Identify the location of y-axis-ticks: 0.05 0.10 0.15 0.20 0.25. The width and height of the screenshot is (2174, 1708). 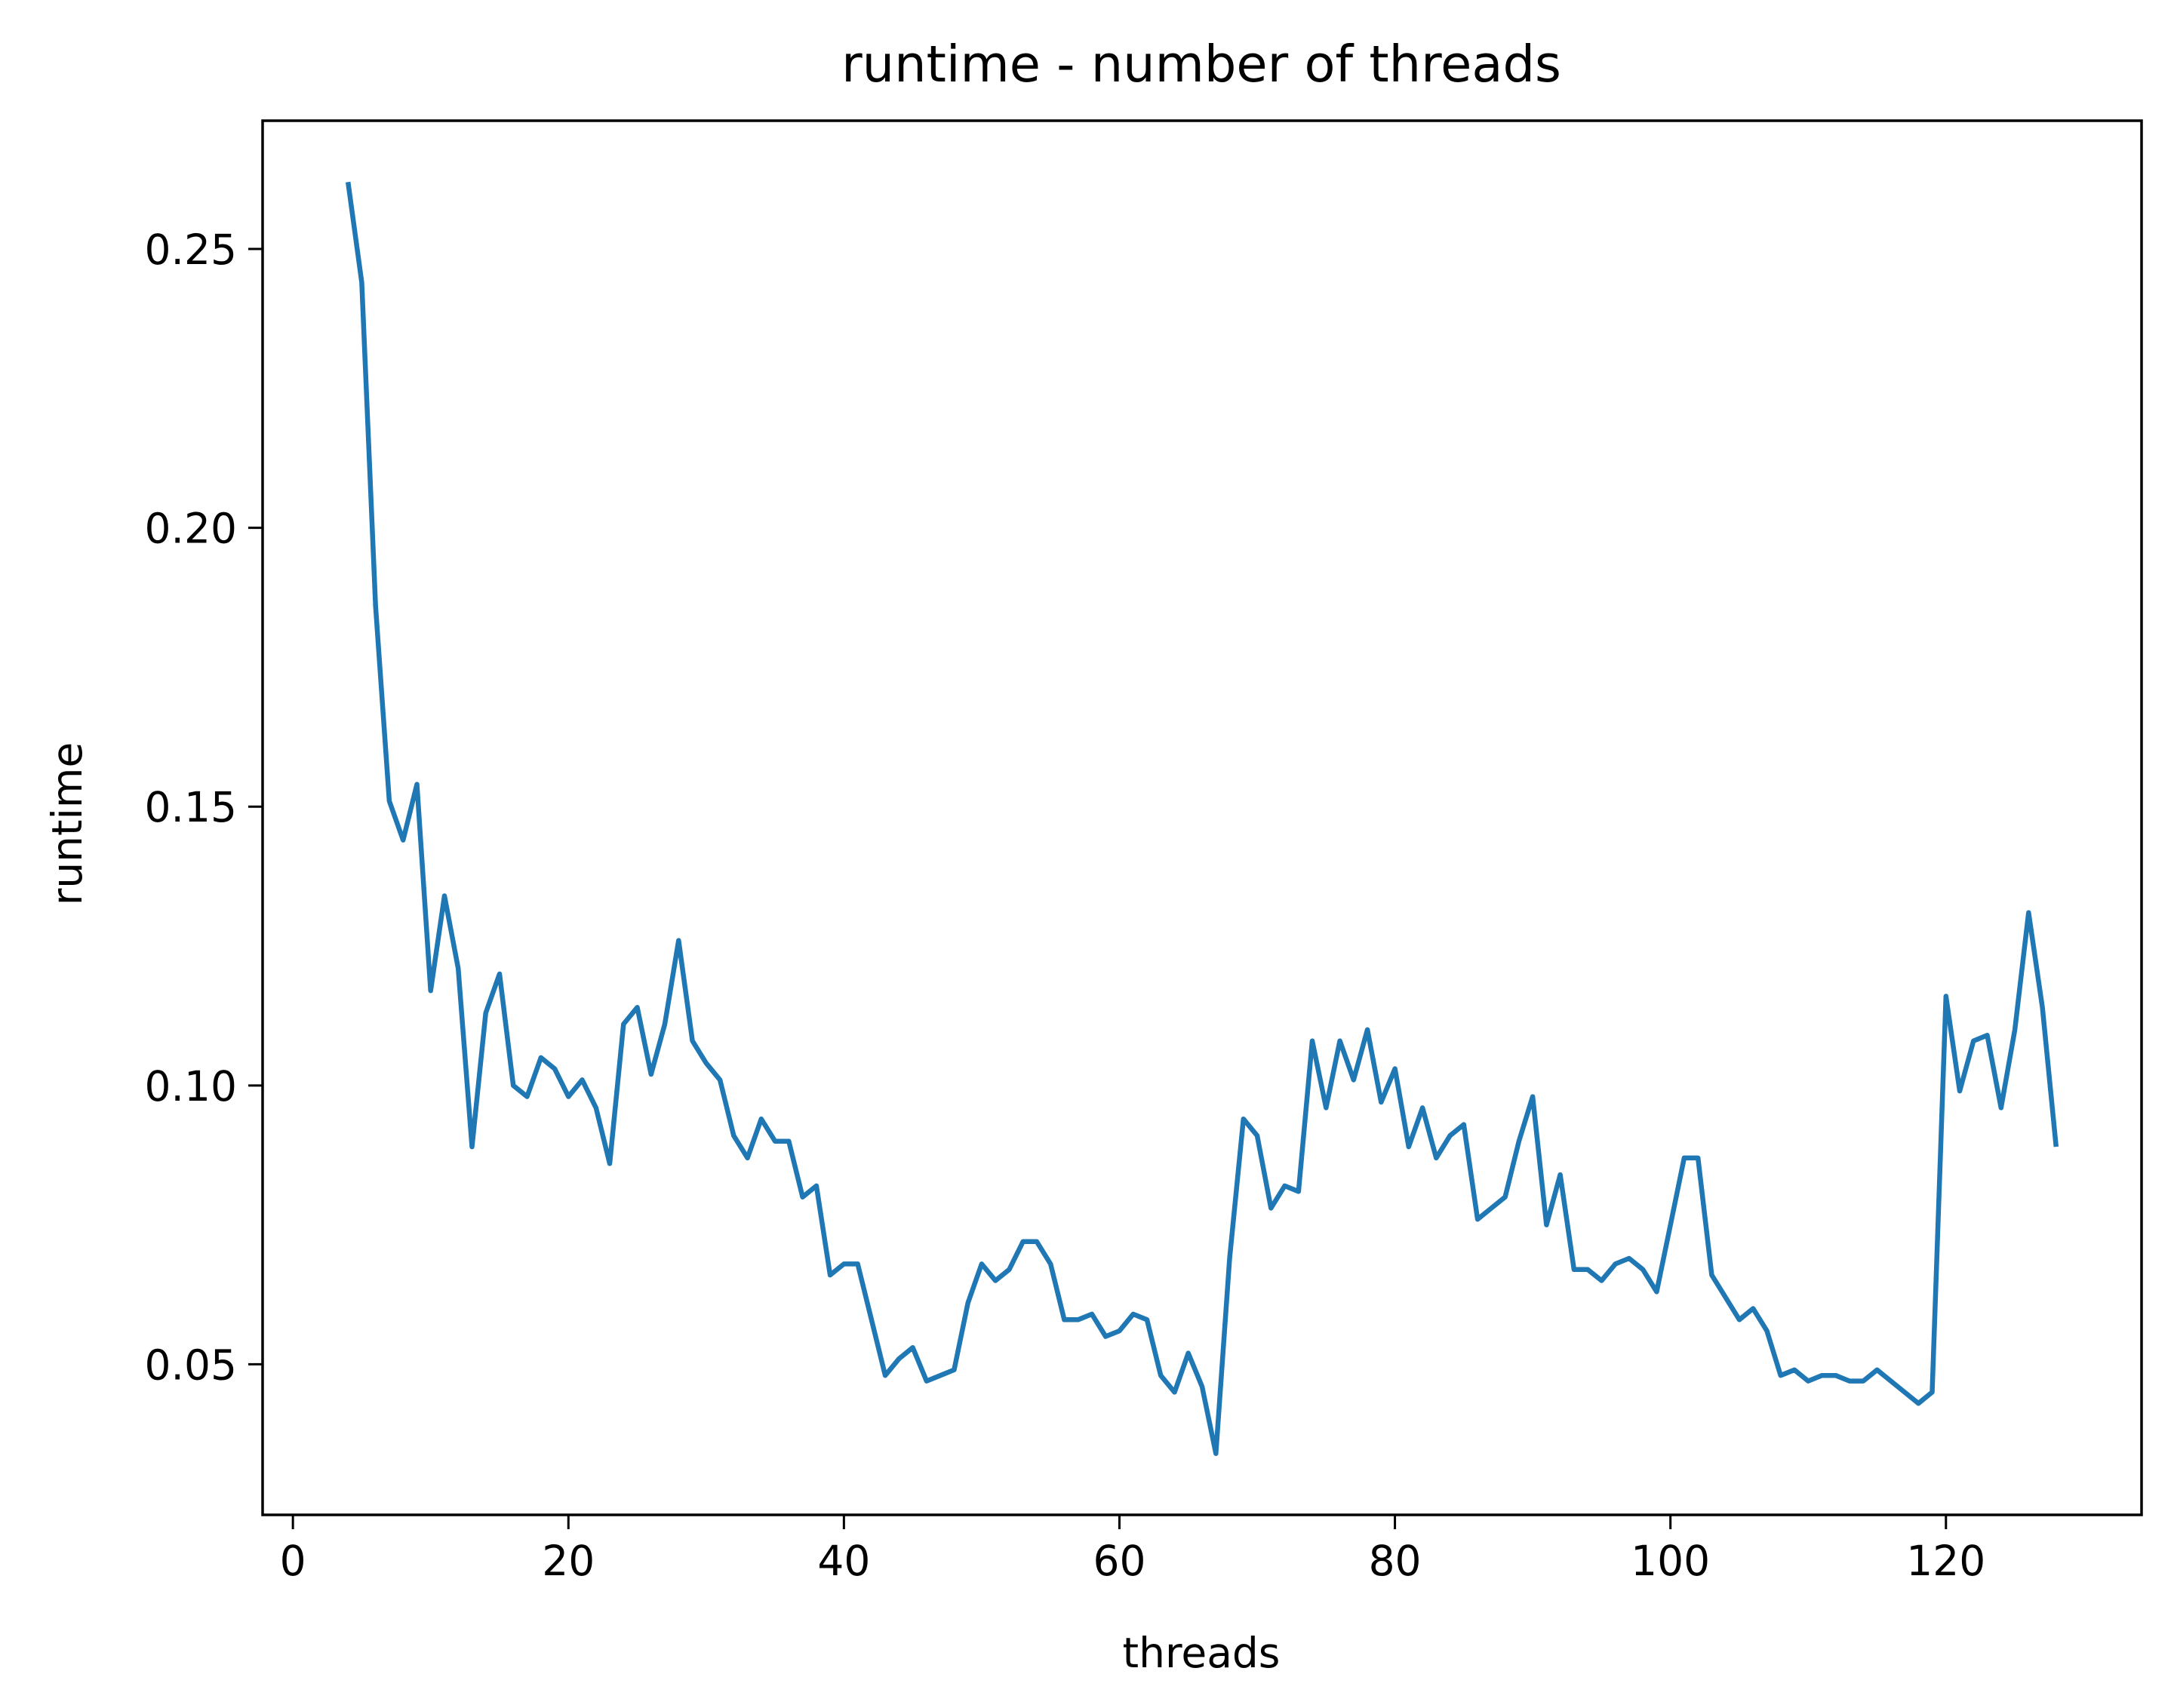
(204, 807).